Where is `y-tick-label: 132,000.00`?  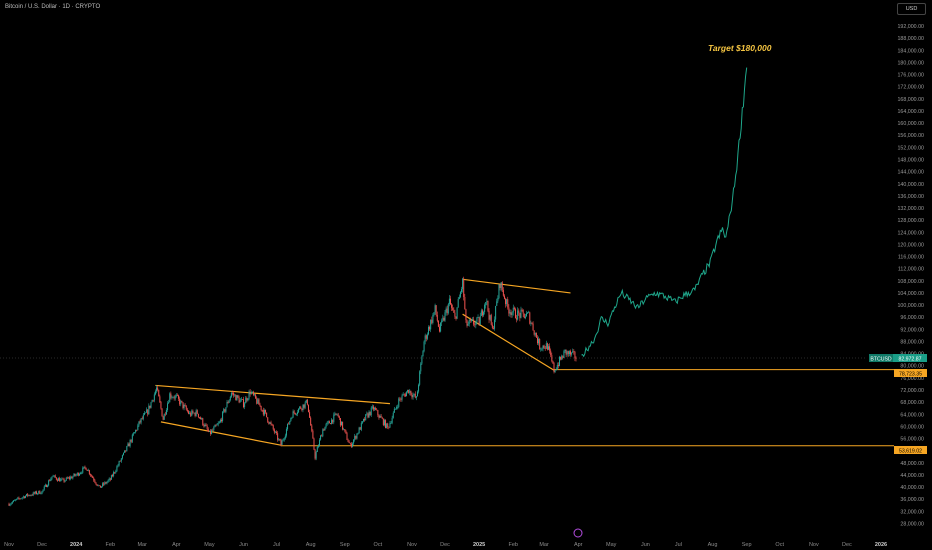
y-tick-label: 132,000.00 is located at coordinates (910, 209).